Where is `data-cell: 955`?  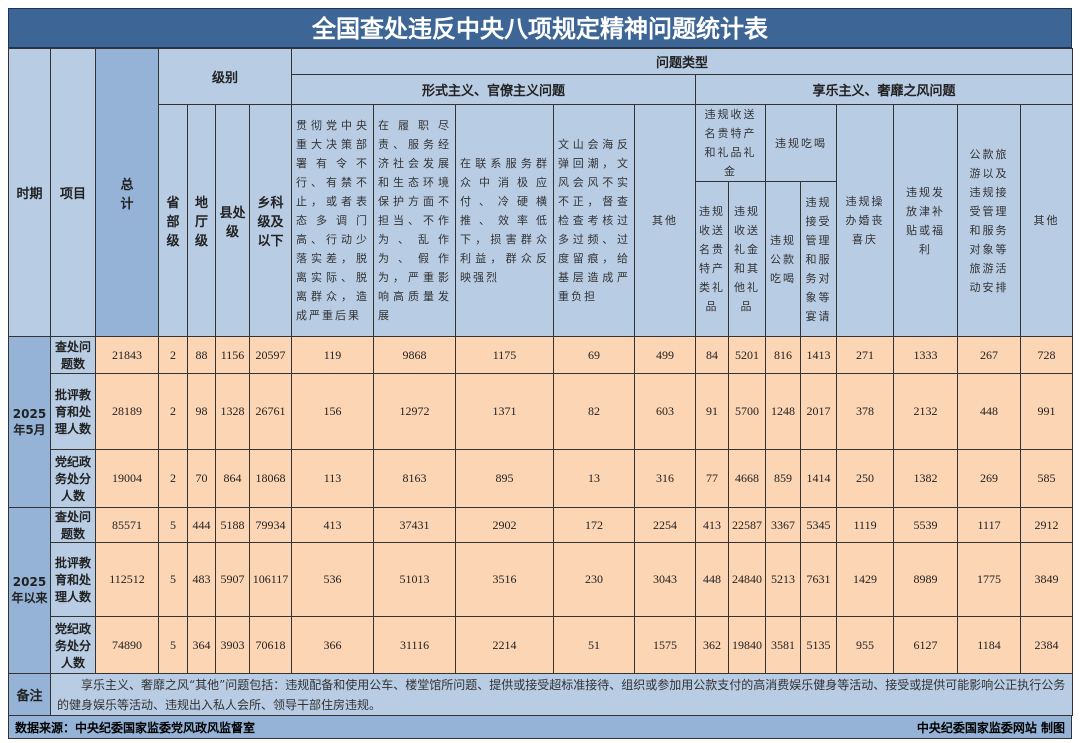
data-cell: 955 is located at coordinates (865, 645).